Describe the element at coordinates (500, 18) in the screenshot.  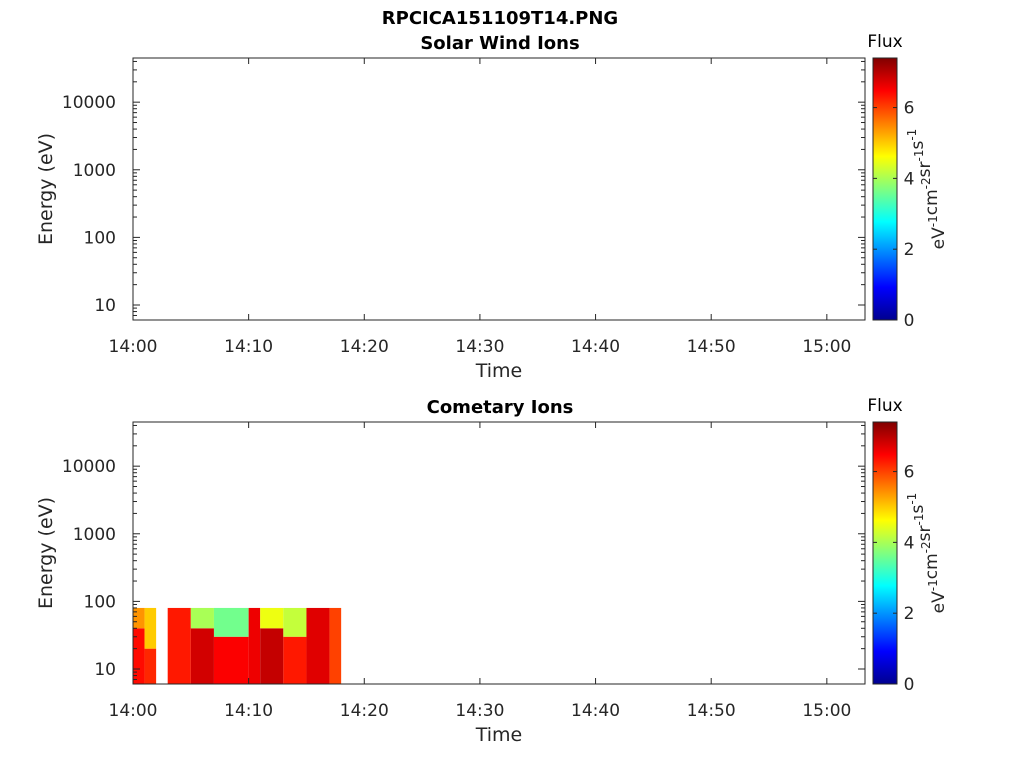
I see `figure-title: RPCICA151109T14.PNG` at that location.